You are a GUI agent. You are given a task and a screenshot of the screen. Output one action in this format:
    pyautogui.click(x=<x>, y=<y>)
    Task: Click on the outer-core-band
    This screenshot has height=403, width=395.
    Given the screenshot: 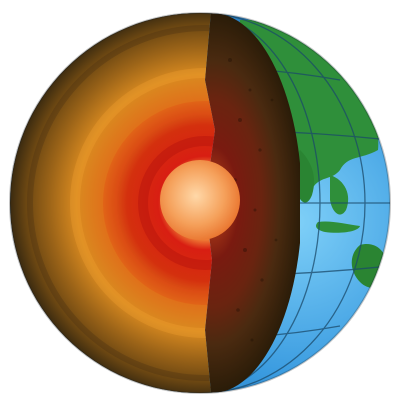 What is the action you would take?
    pyautogui.click(x=176, y=203)
    